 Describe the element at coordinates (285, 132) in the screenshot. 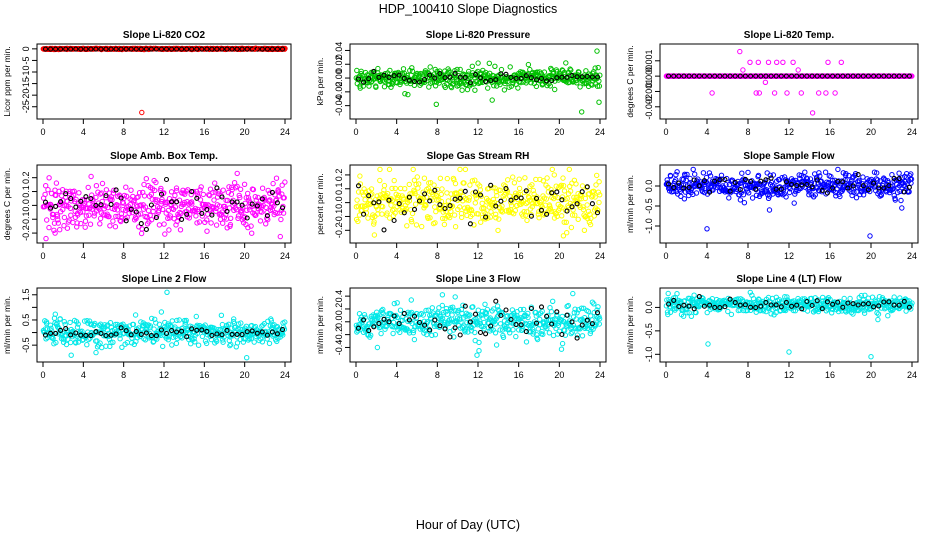

I see `x-tick-label: 24` at that location.